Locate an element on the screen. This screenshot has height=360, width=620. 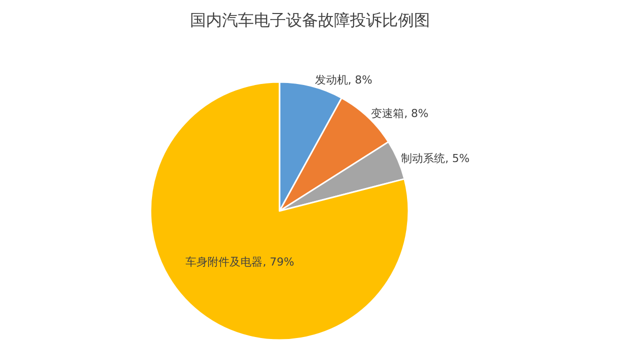
slice-label: 发动机, 8% is located at coordinates (343, 79).